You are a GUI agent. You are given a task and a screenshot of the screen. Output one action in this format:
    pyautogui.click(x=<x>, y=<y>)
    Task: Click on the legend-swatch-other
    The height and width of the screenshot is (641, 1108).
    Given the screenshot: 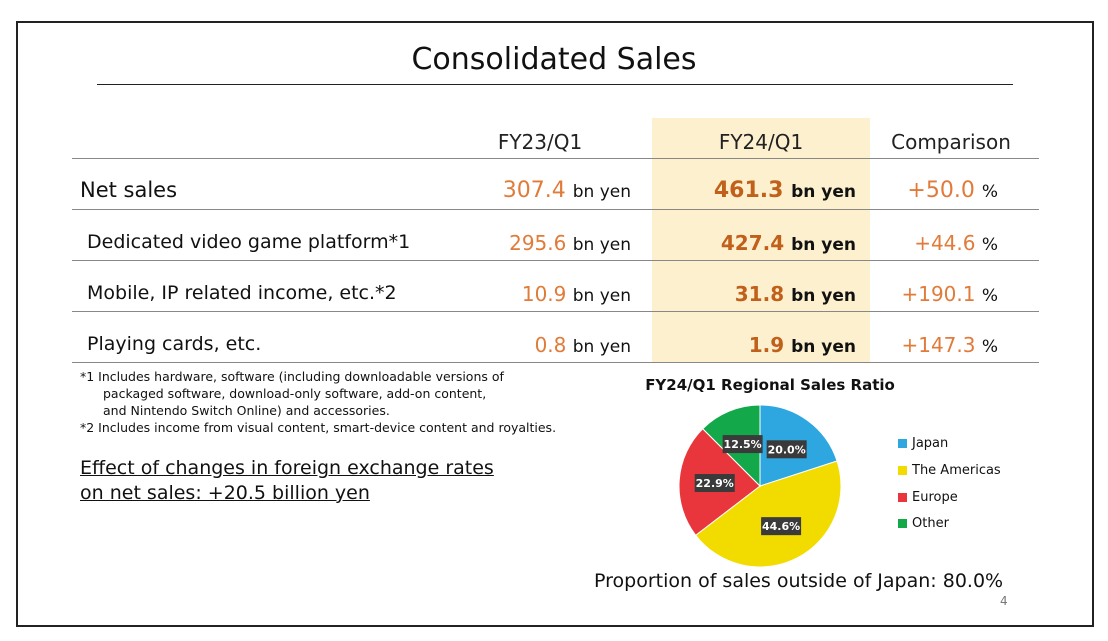 What is the action you would take?
    pyautogui.click(x=902, y=523)
    